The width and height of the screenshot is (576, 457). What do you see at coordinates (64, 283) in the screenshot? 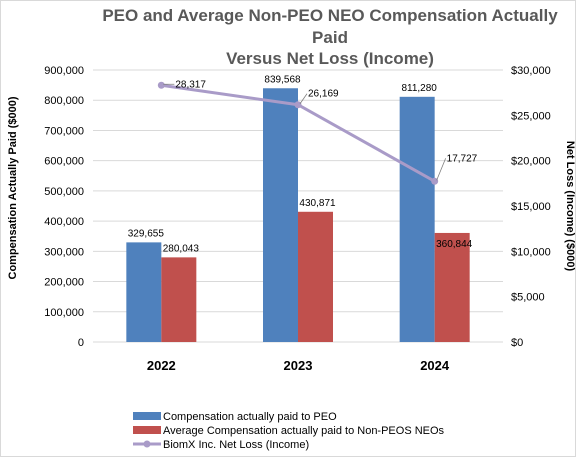
I see `y-tick-label: 200,000` at bounding box center [64, 283].